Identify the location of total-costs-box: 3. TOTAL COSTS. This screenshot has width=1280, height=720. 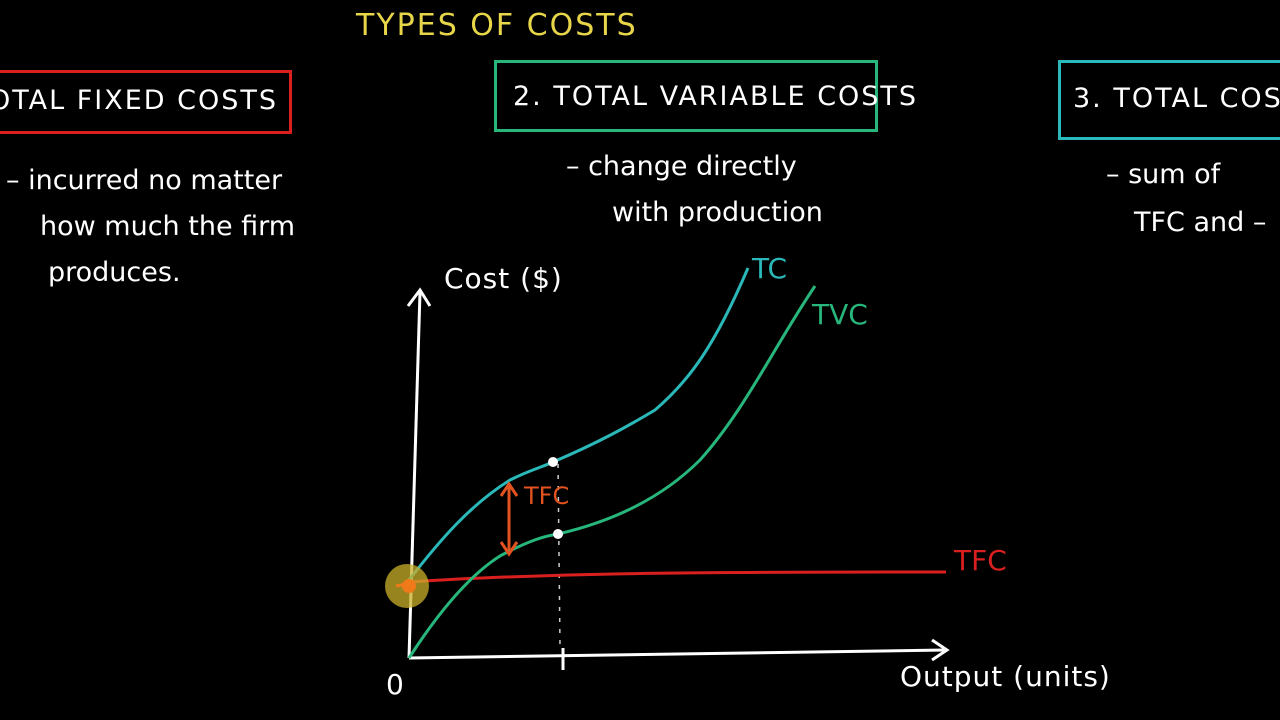
(1169, 100).